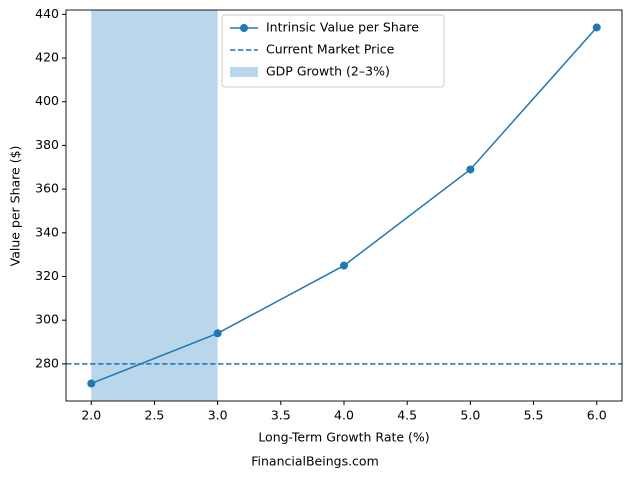  I want to click on y-tick-label: 280, so click(47, 362).